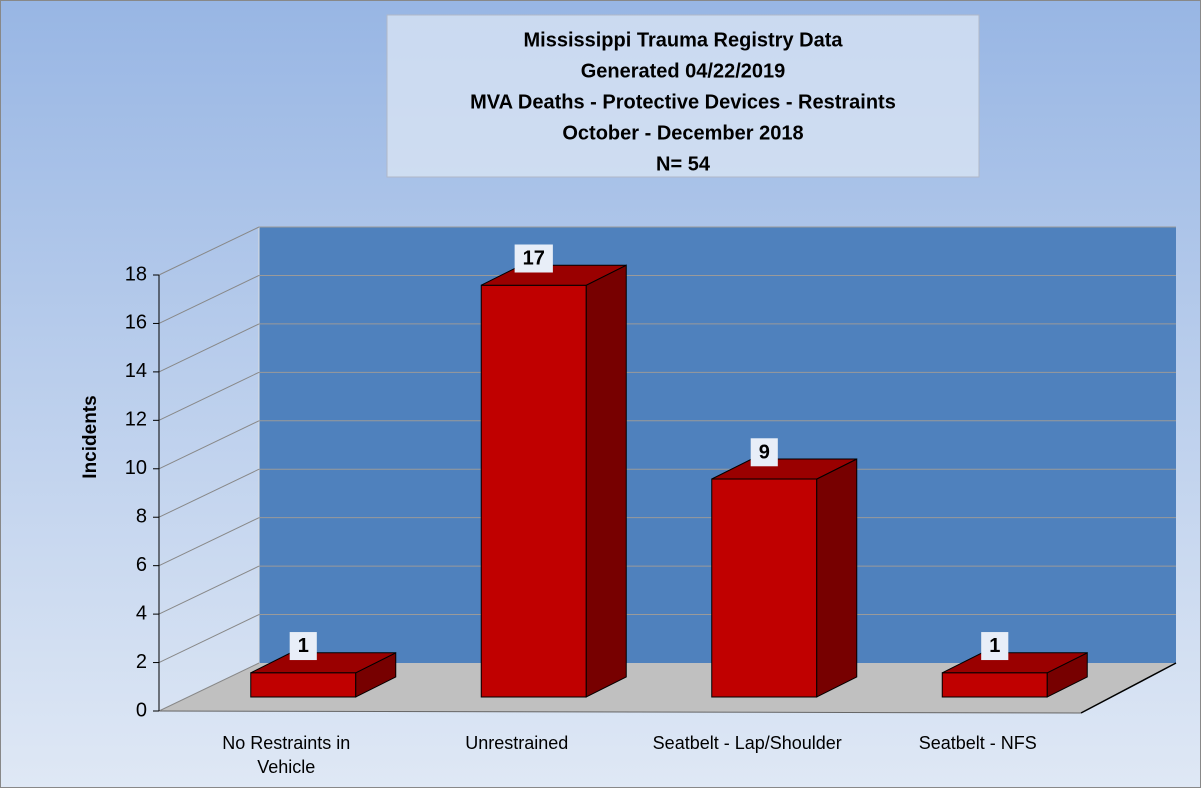 The height and width of the screenshot is (788, 1201). What do you see at coordinates (136, 468) in the screenshot?
I see `y-tick-label: 10` at bounding box center [136, 468].